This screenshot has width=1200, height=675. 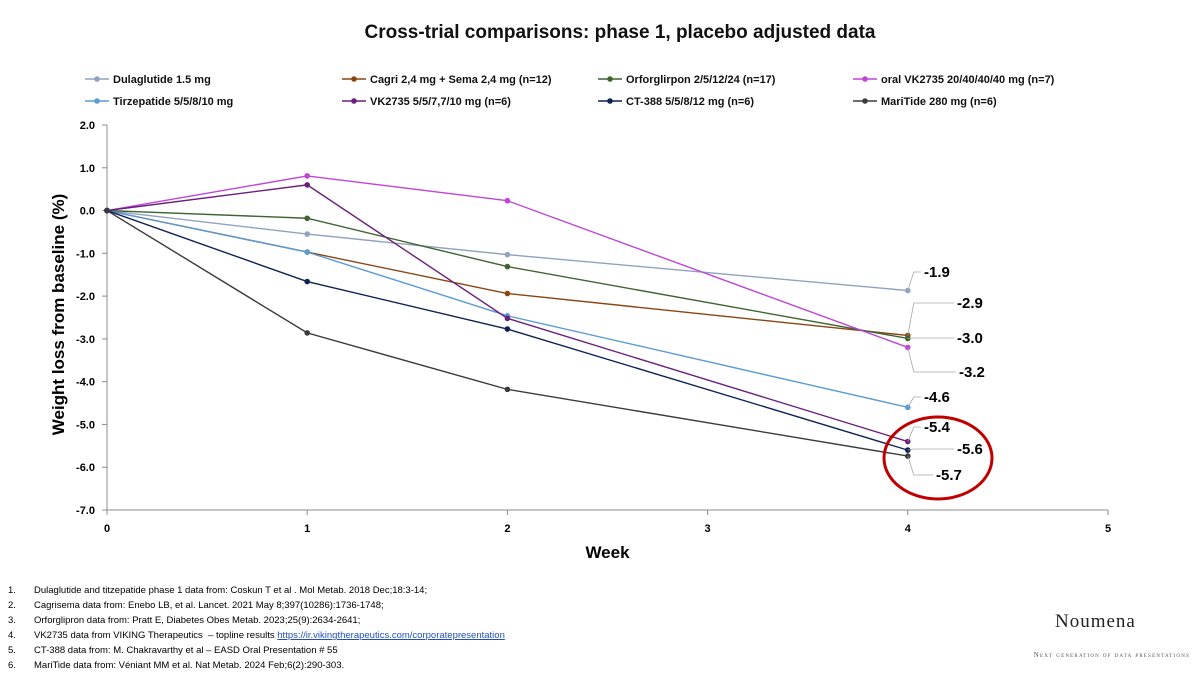 I want to click on legend-label: CT-388 5/5/8/12 mg (n=6), so click(x=690, y=102).